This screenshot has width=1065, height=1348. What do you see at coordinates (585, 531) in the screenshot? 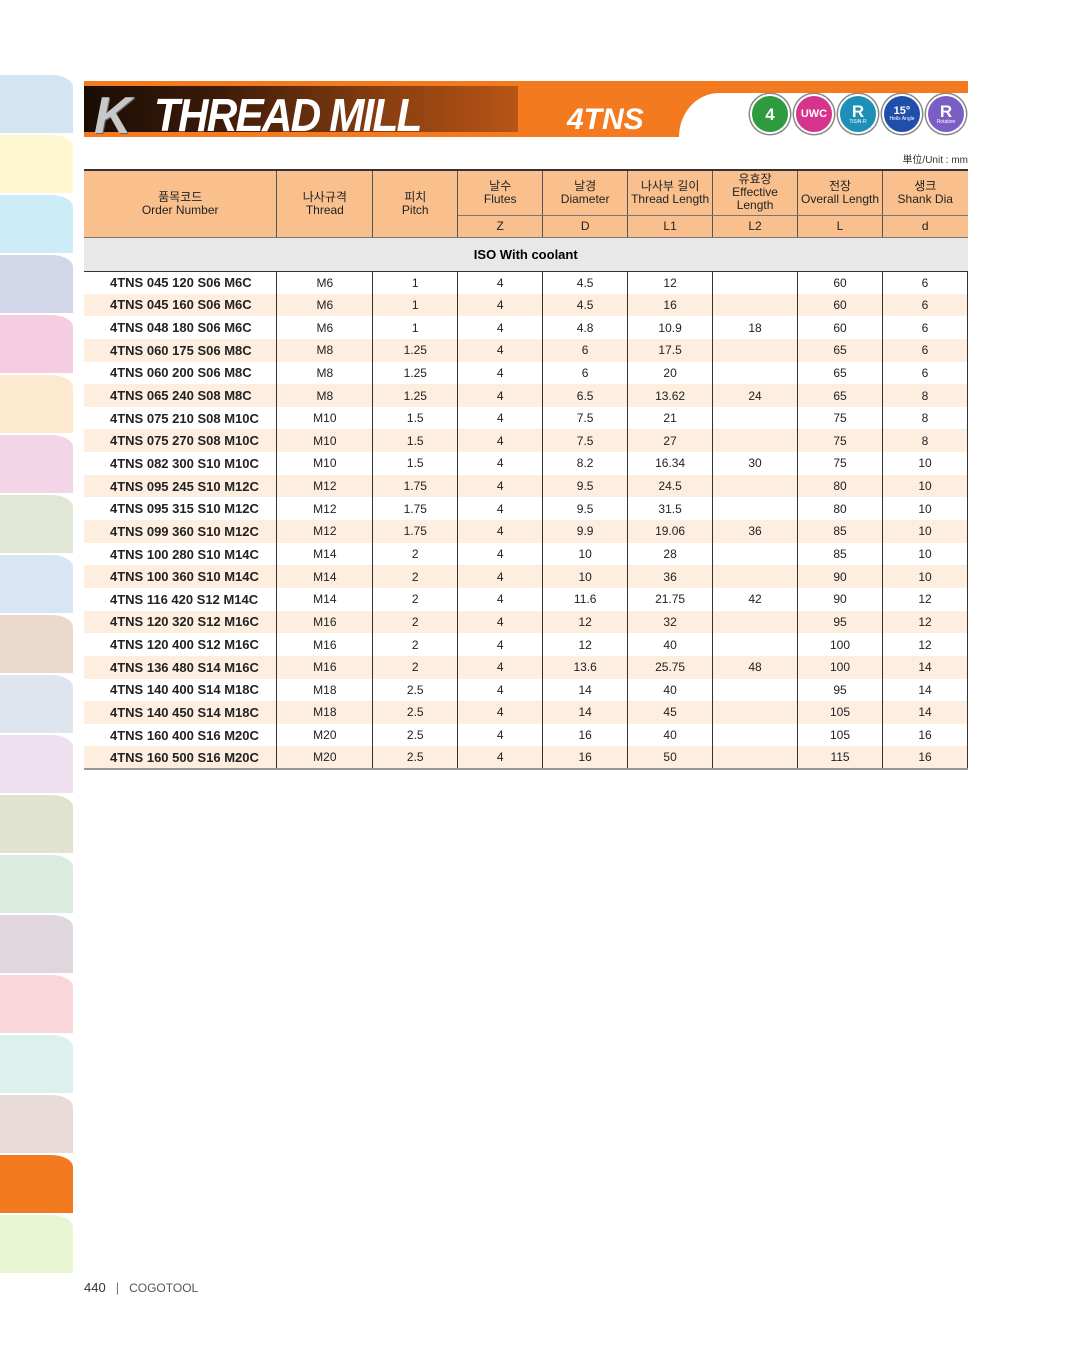
I see `cell: 9.9` at bounding box center [585, 531].